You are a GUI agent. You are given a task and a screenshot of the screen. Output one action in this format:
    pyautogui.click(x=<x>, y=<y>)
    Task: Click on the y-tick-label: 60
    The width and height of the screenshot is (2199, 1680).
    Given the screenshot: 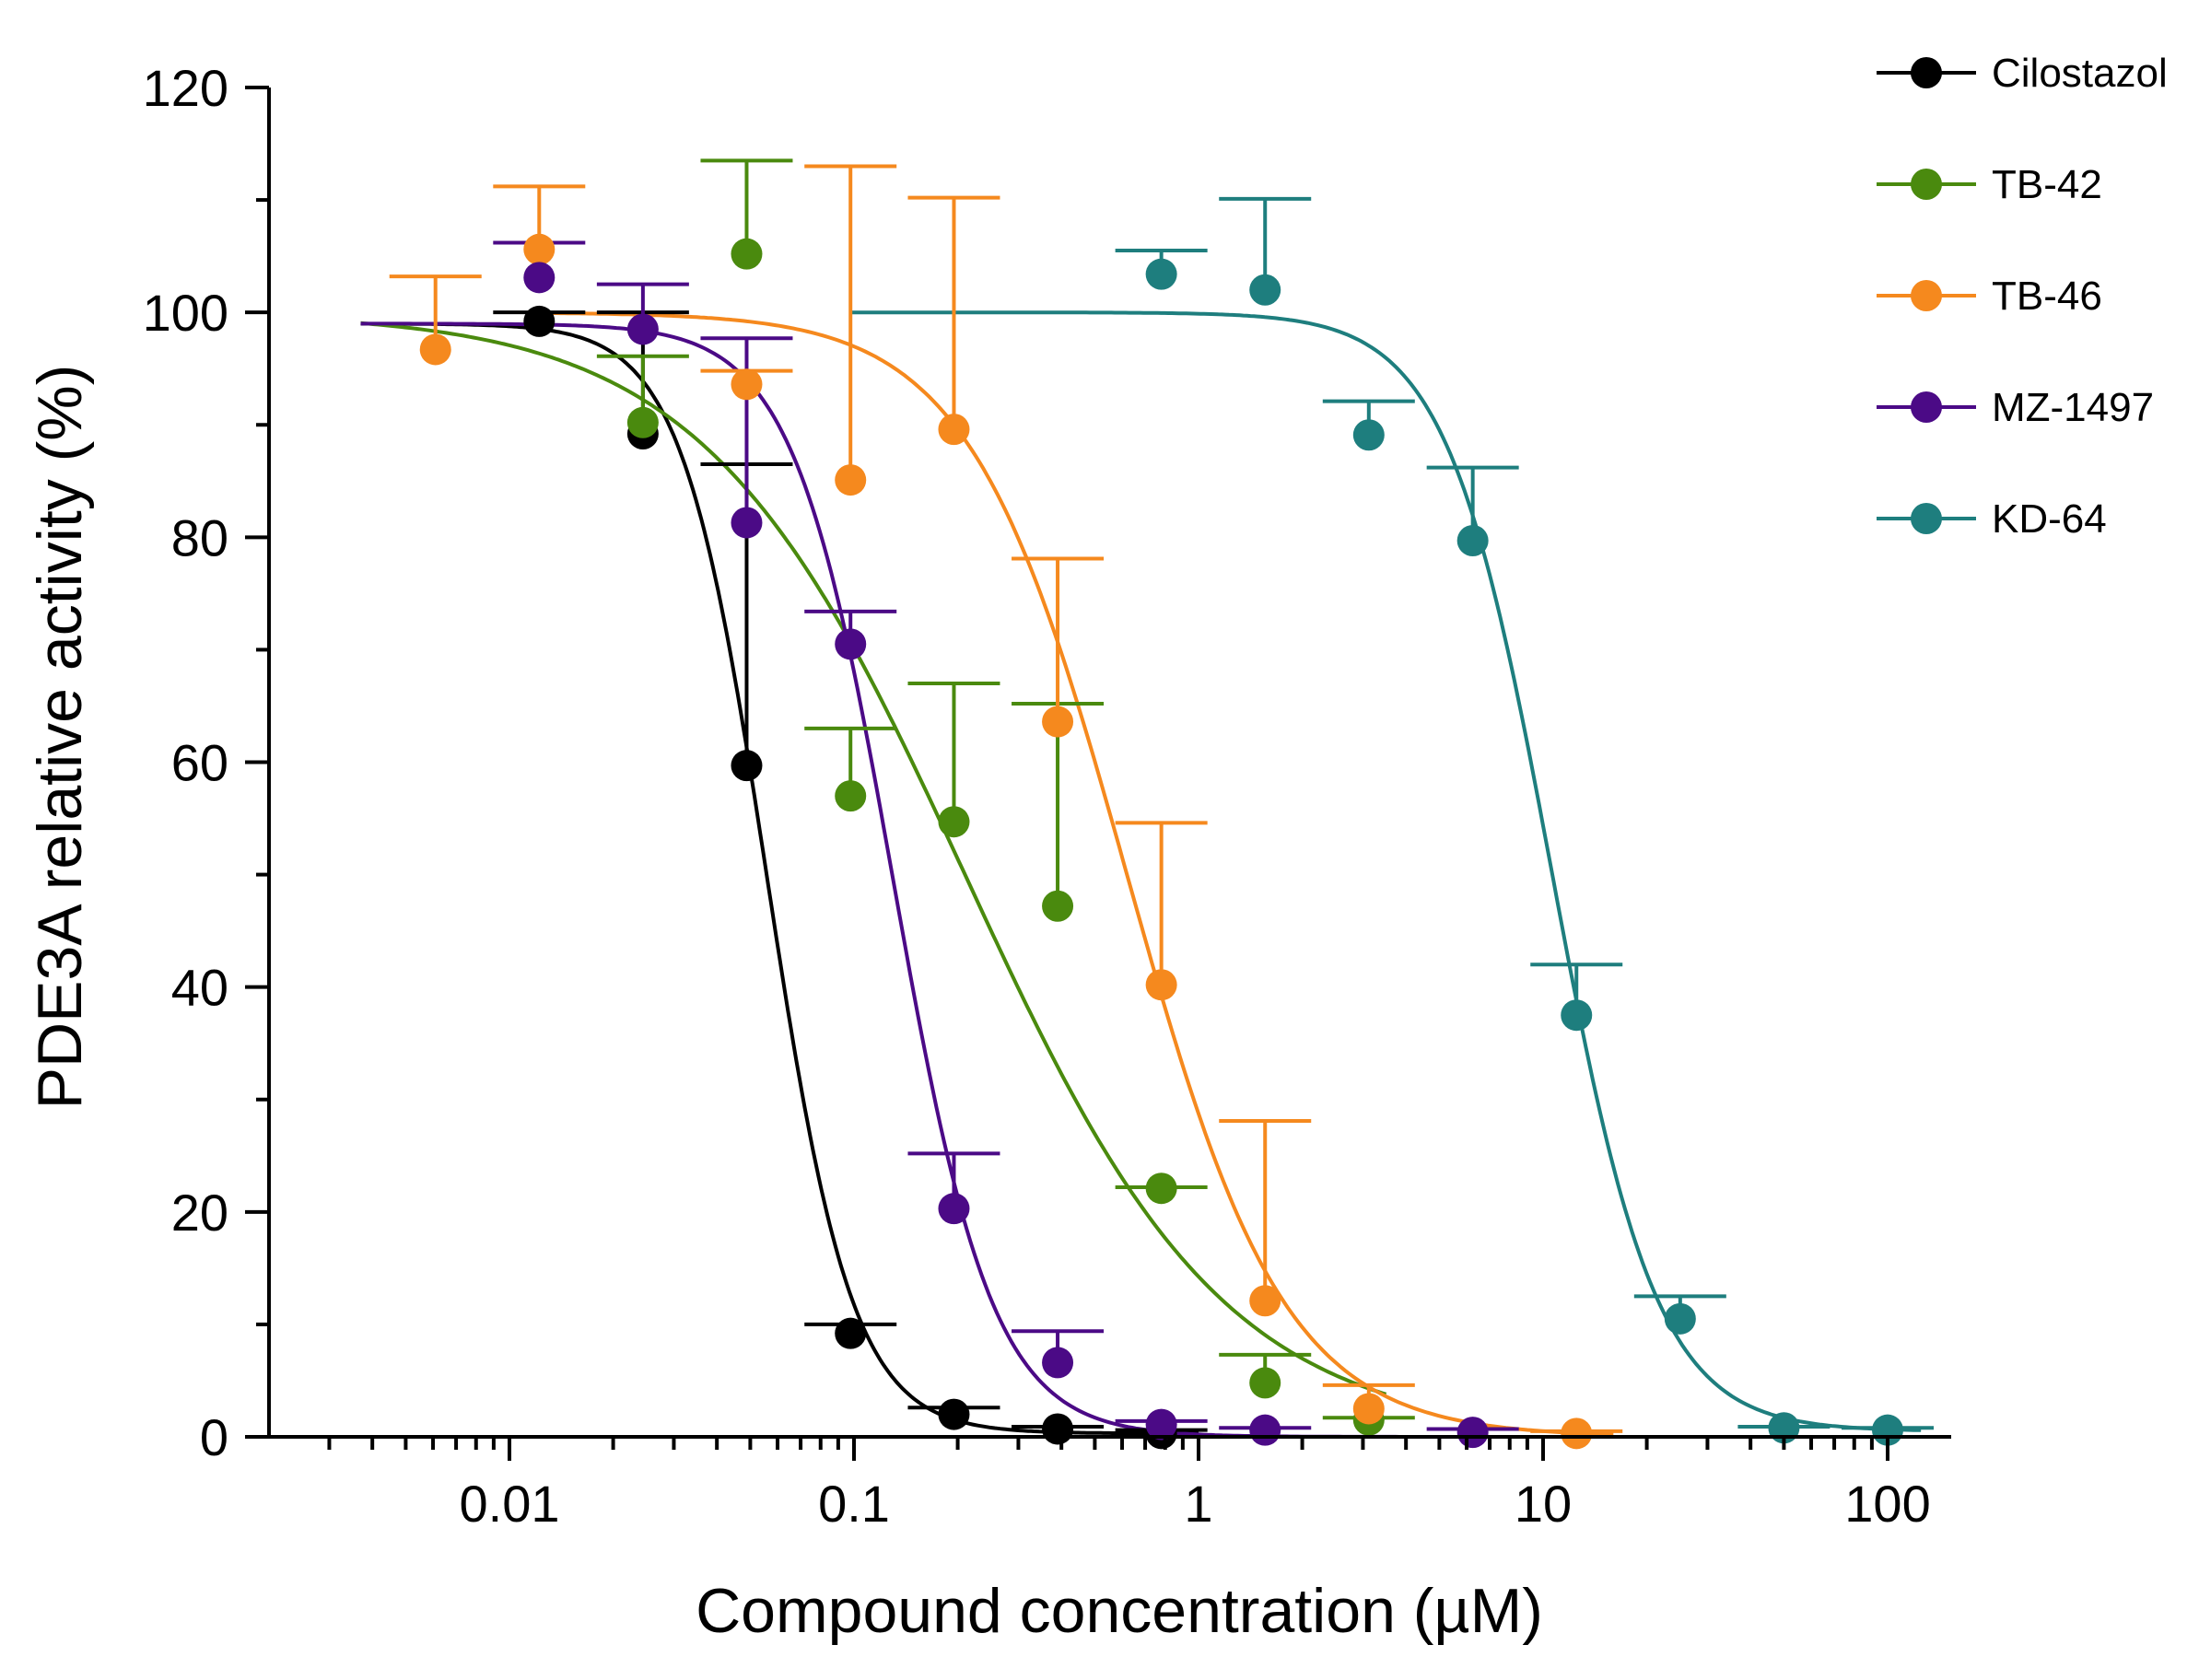 What is the action you would take?
    pyautogui.click(x=200, y=763)
    